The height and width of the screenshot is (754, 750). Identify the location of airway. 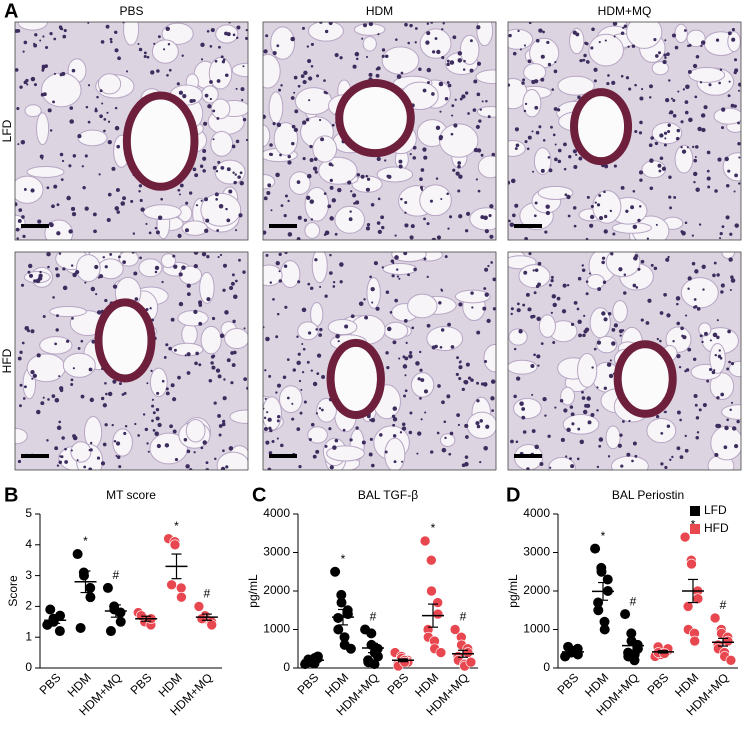
(125, 340).